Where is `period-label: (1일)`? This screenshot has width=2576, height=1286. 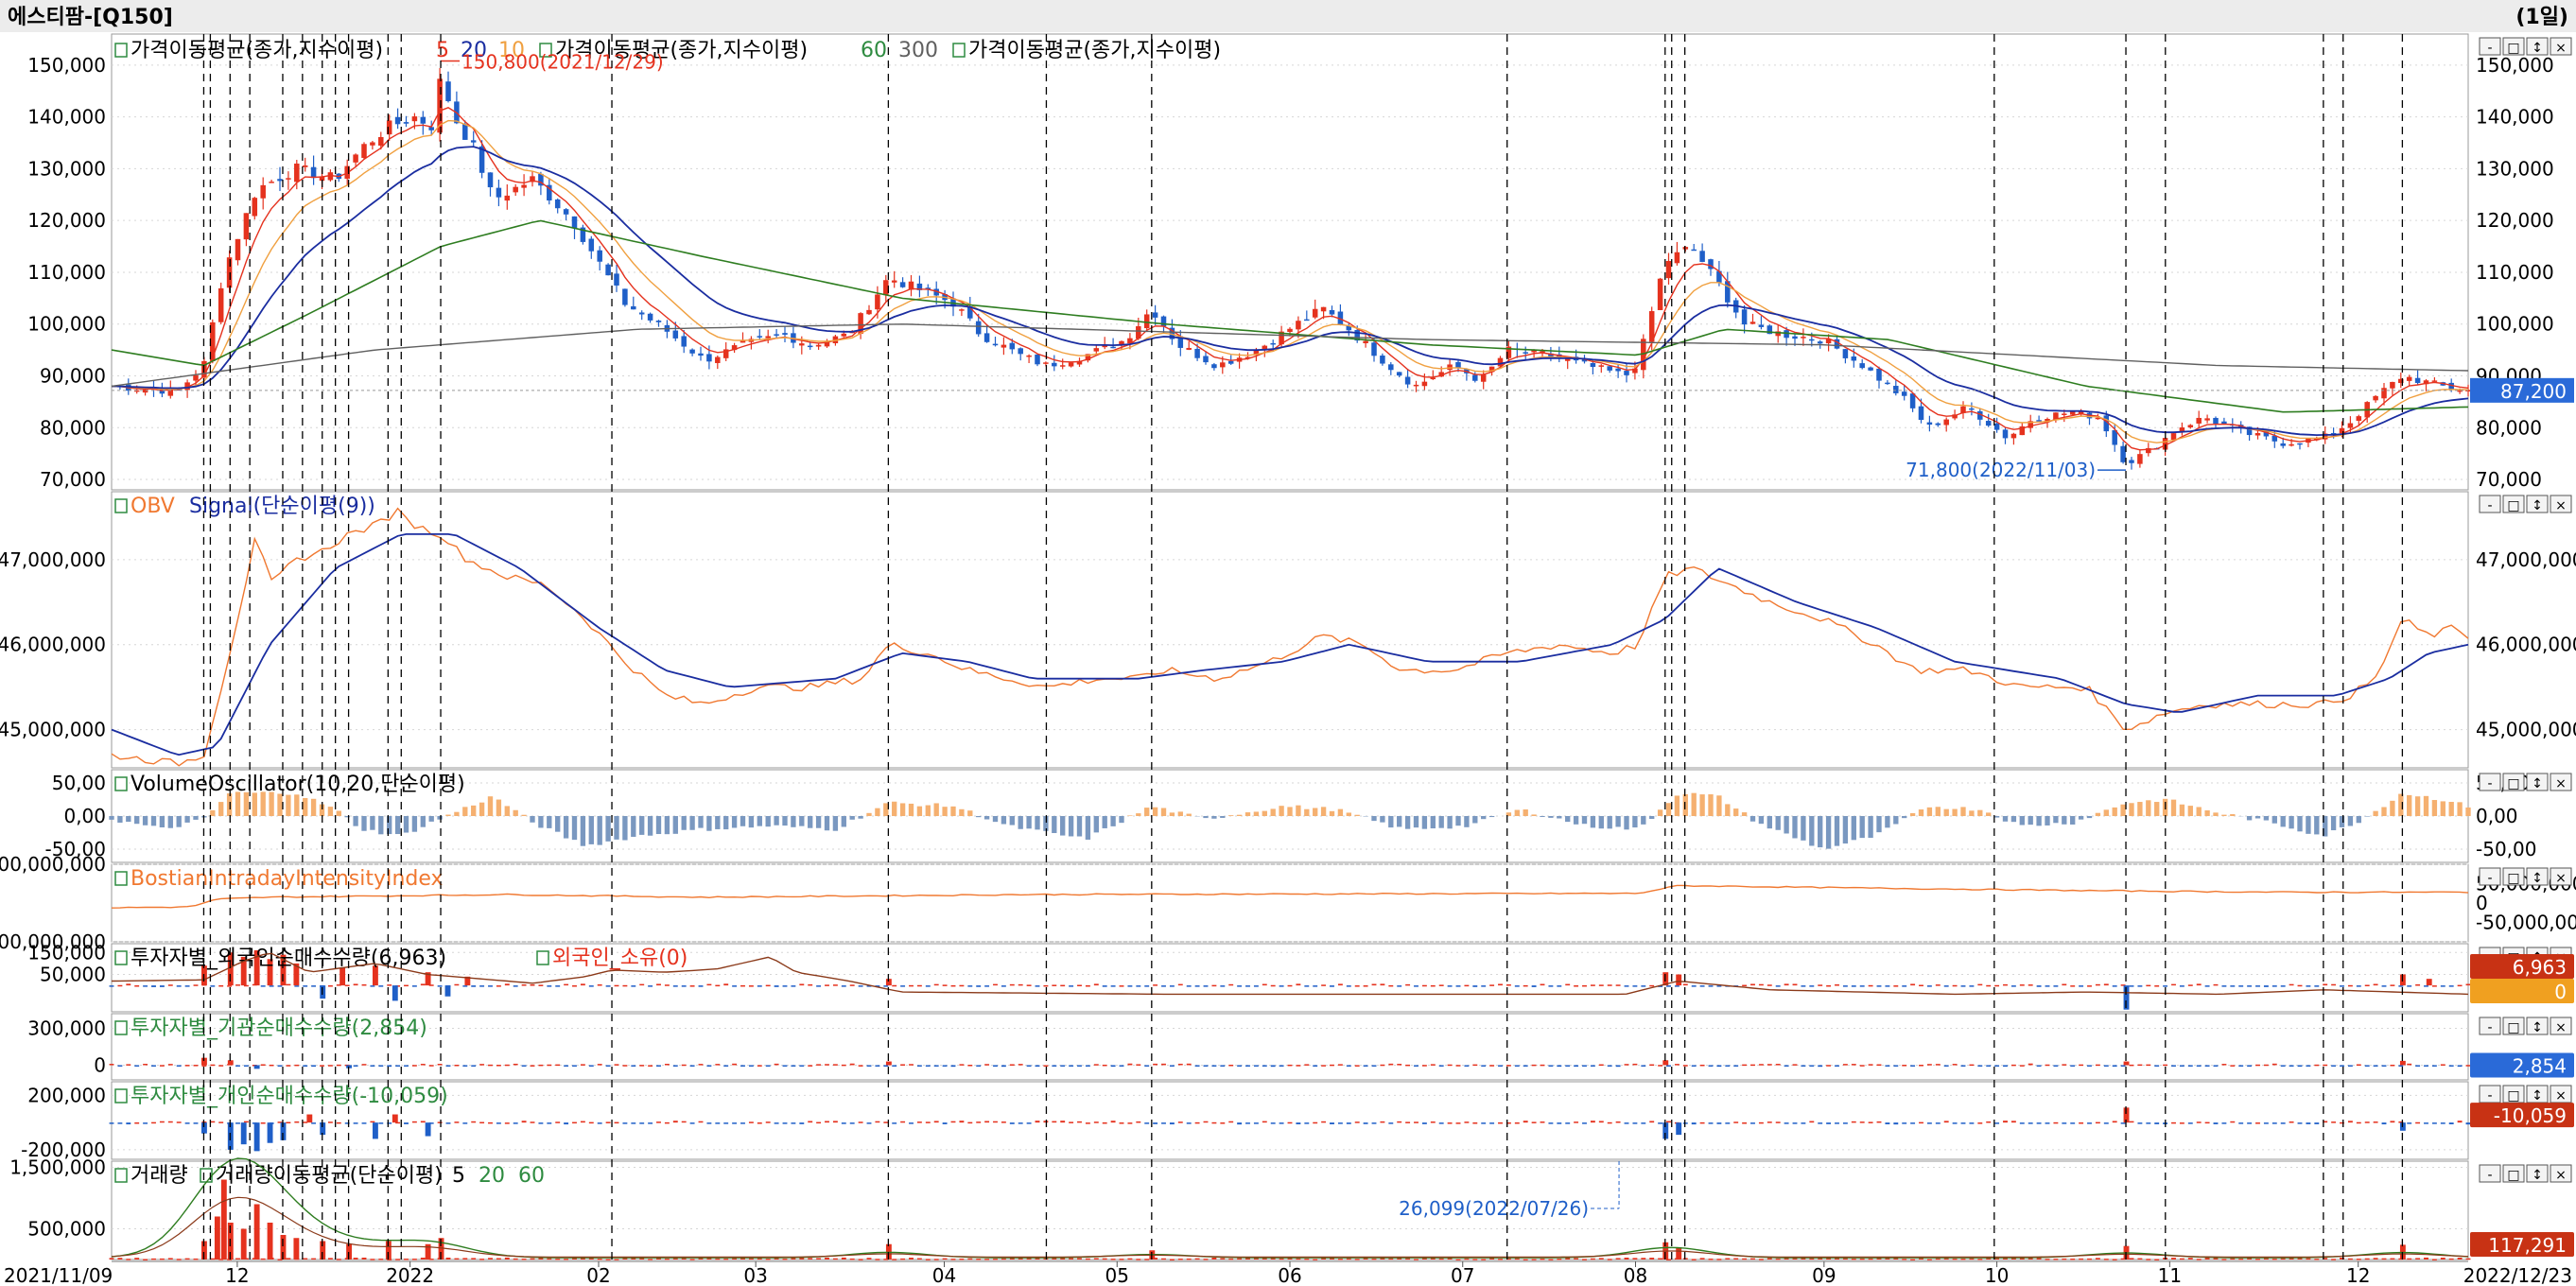
period-label: (1일) is located at coordinates (2541, 17).